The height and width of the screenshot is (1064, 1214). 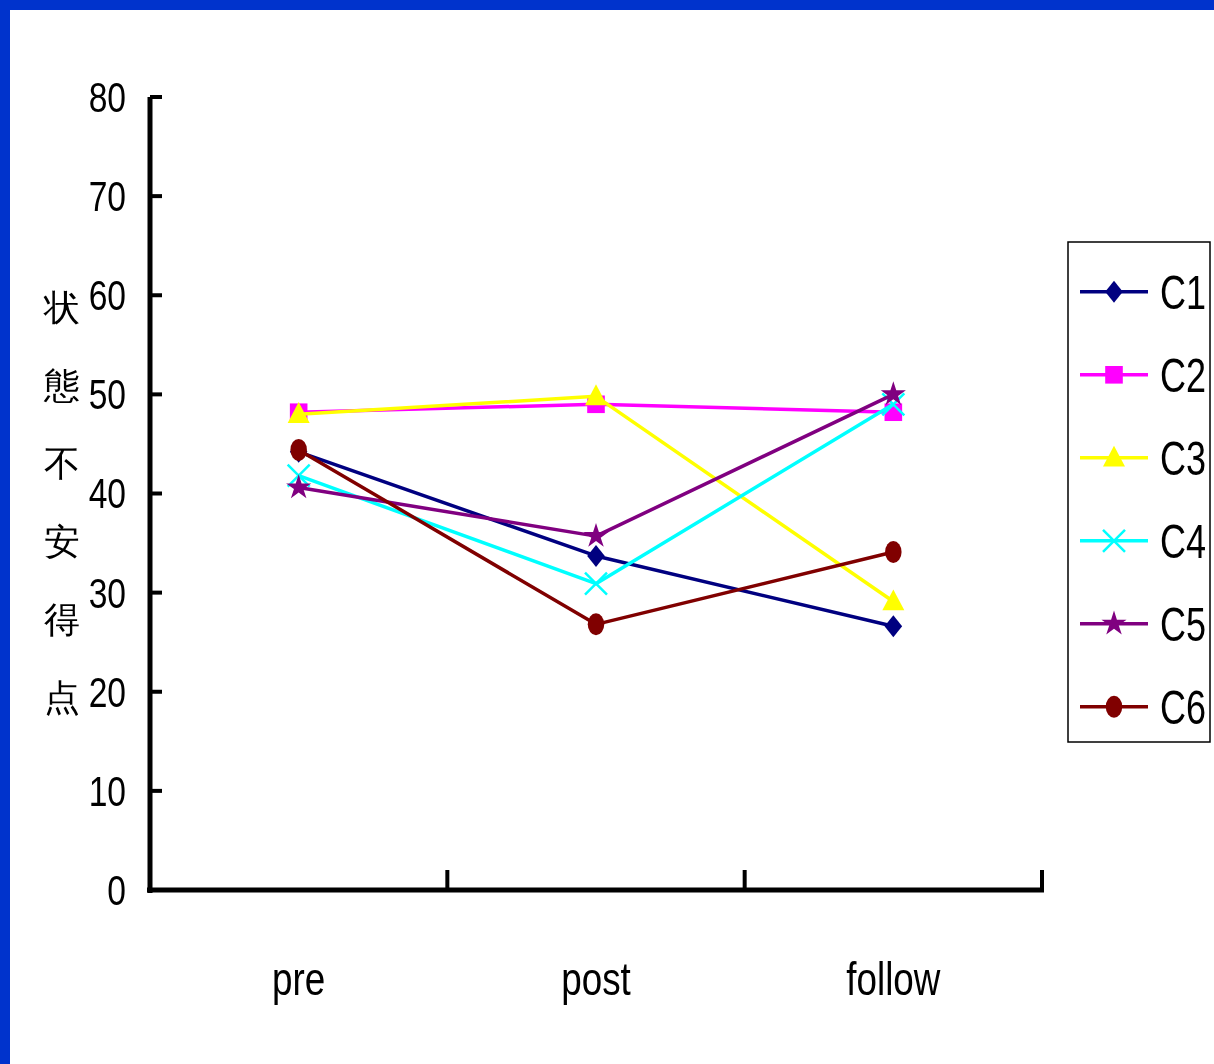 What do you see at coordinates (1183, 458) in the screenshot?
I see `legend-label: C3` at bounding box center [1183, 458].